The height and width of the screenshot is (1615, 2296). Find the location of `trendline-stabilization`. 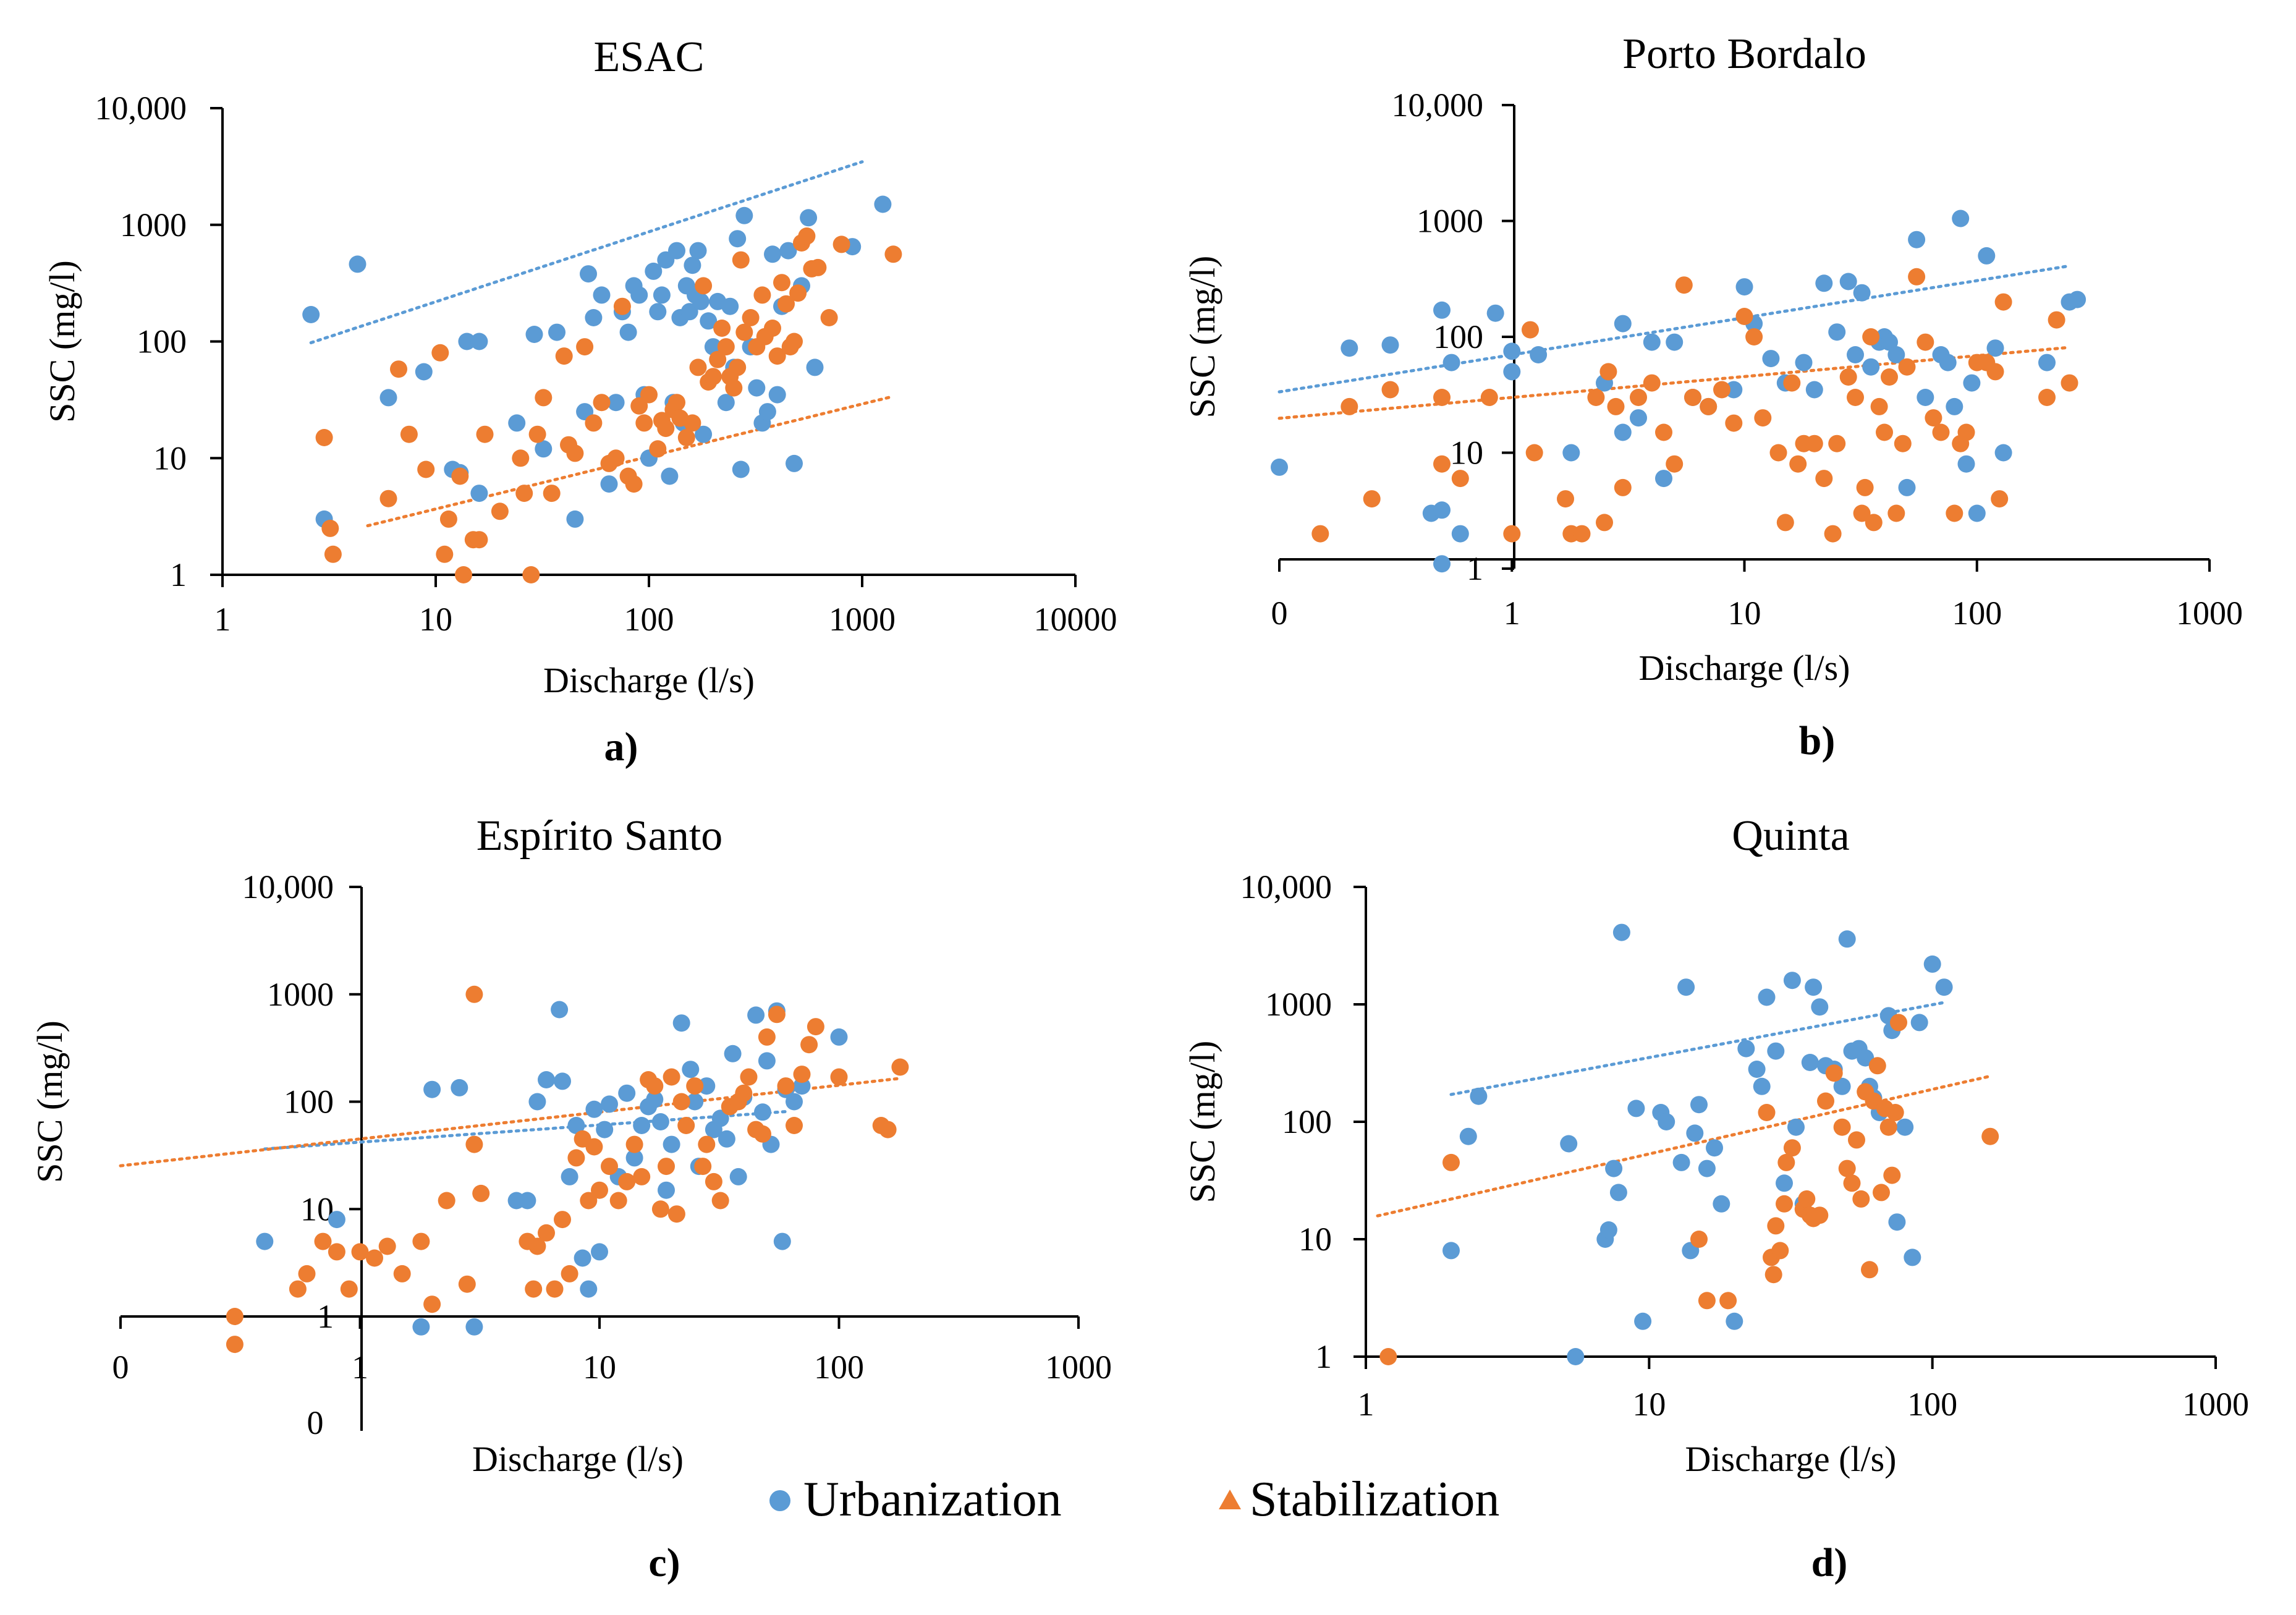

trendline-stabilization is located at coordinates (630, 461).